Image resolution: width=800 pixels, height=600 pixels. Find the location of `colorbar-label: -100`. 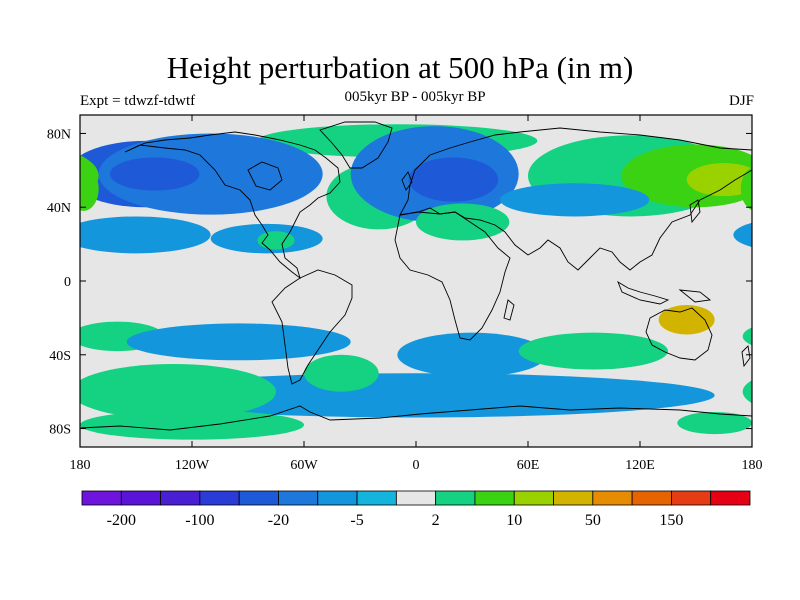

colorbar-label: -100 is located at coordinates (199, 520).